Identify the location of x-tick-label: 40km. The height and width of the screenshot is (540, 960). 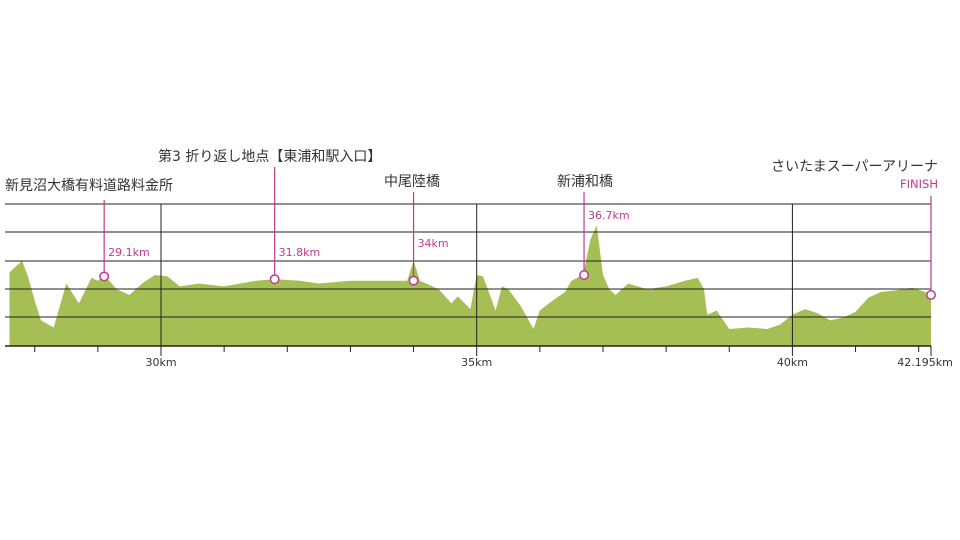
(792, 362).